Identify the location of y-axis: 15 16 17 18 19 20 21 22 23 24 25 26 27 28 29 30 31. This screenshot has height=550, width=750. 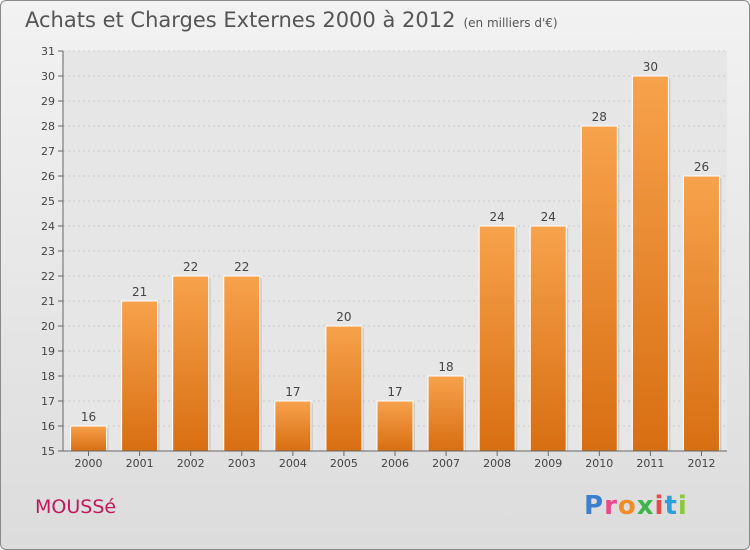
(52, 251).